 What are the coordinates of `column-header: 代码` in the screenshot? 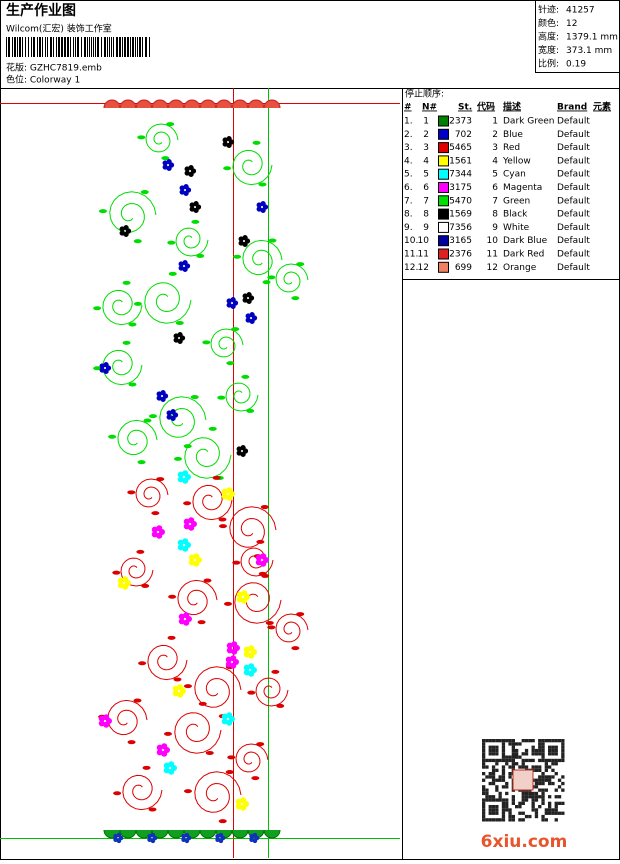 It's located at (485, 107).